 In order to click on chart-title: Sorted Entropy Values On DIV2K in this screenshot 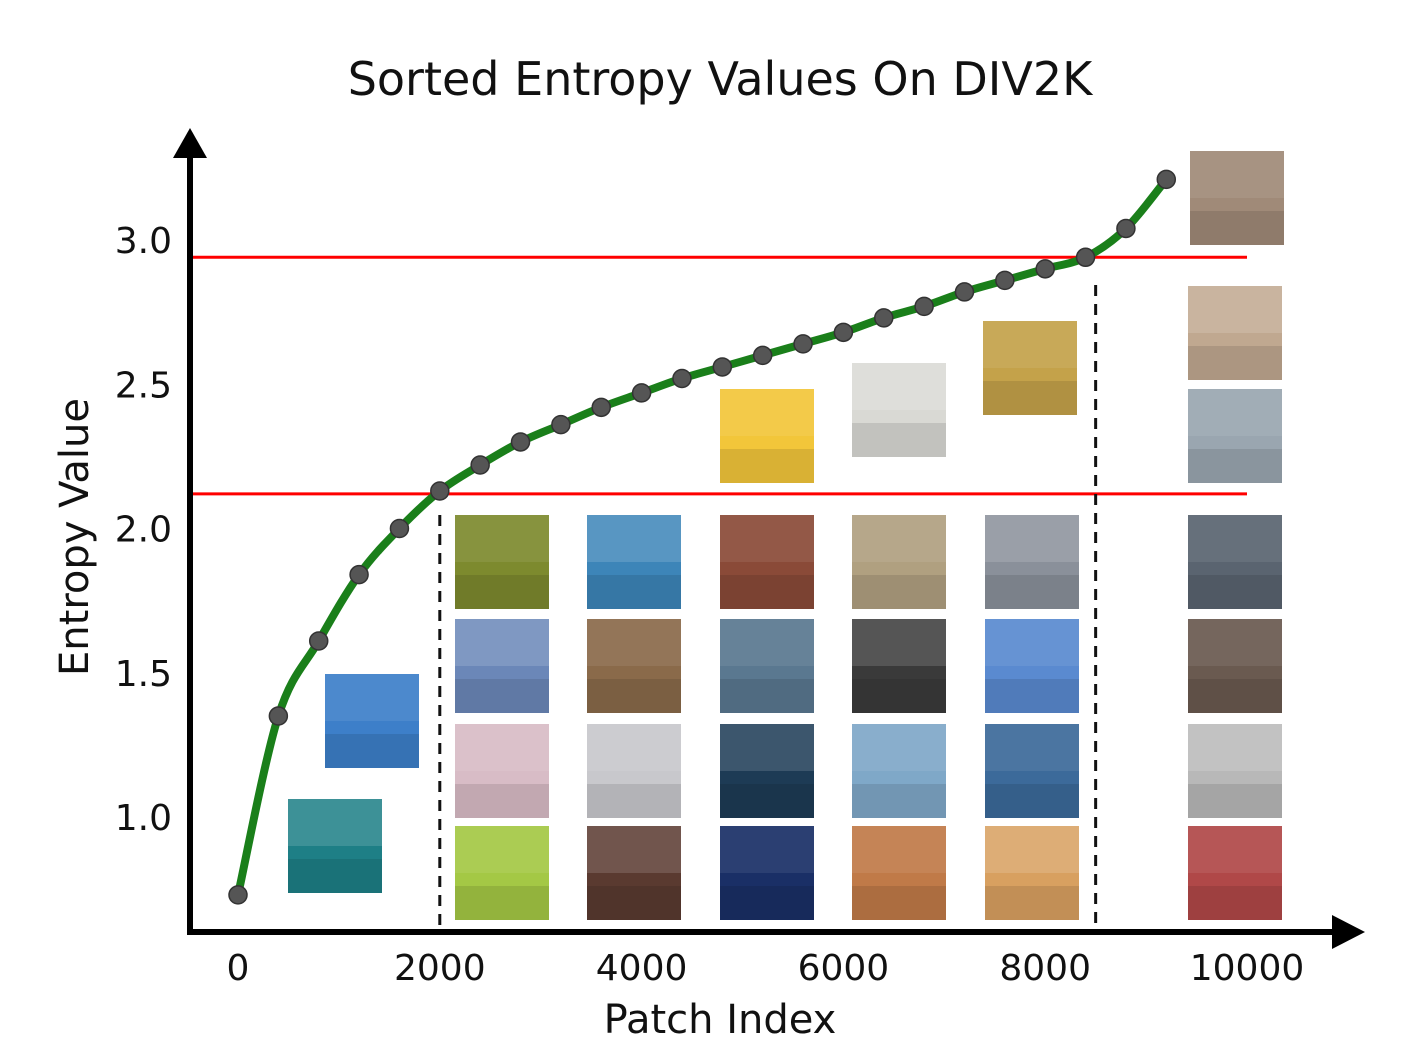, I will do `click(721, 79)`.